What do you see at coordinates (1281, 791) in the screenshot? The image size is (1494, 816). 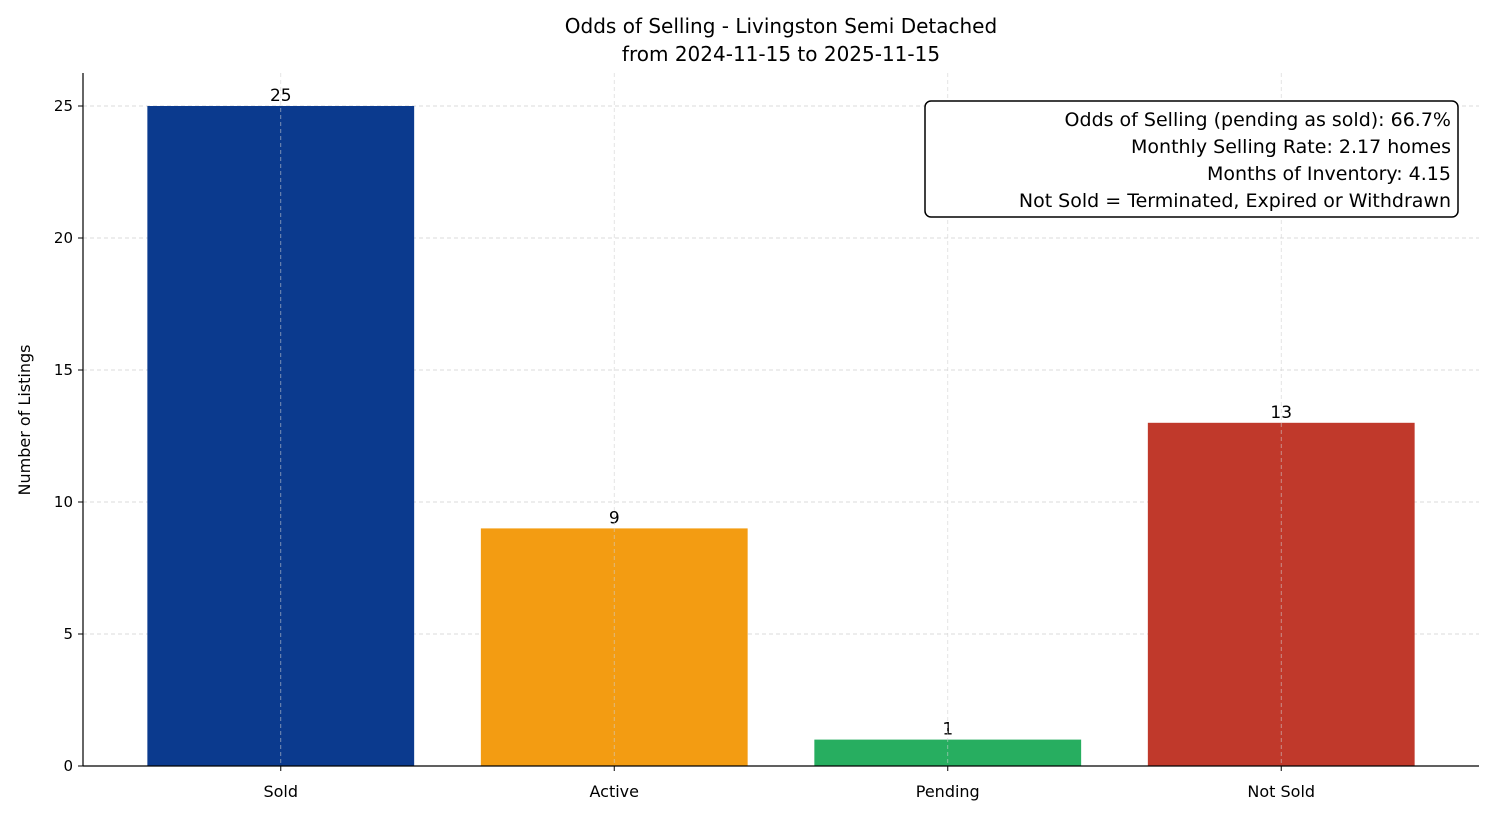 I see `x-tick-label: Not Sold` at bounding box center [1281, 791].